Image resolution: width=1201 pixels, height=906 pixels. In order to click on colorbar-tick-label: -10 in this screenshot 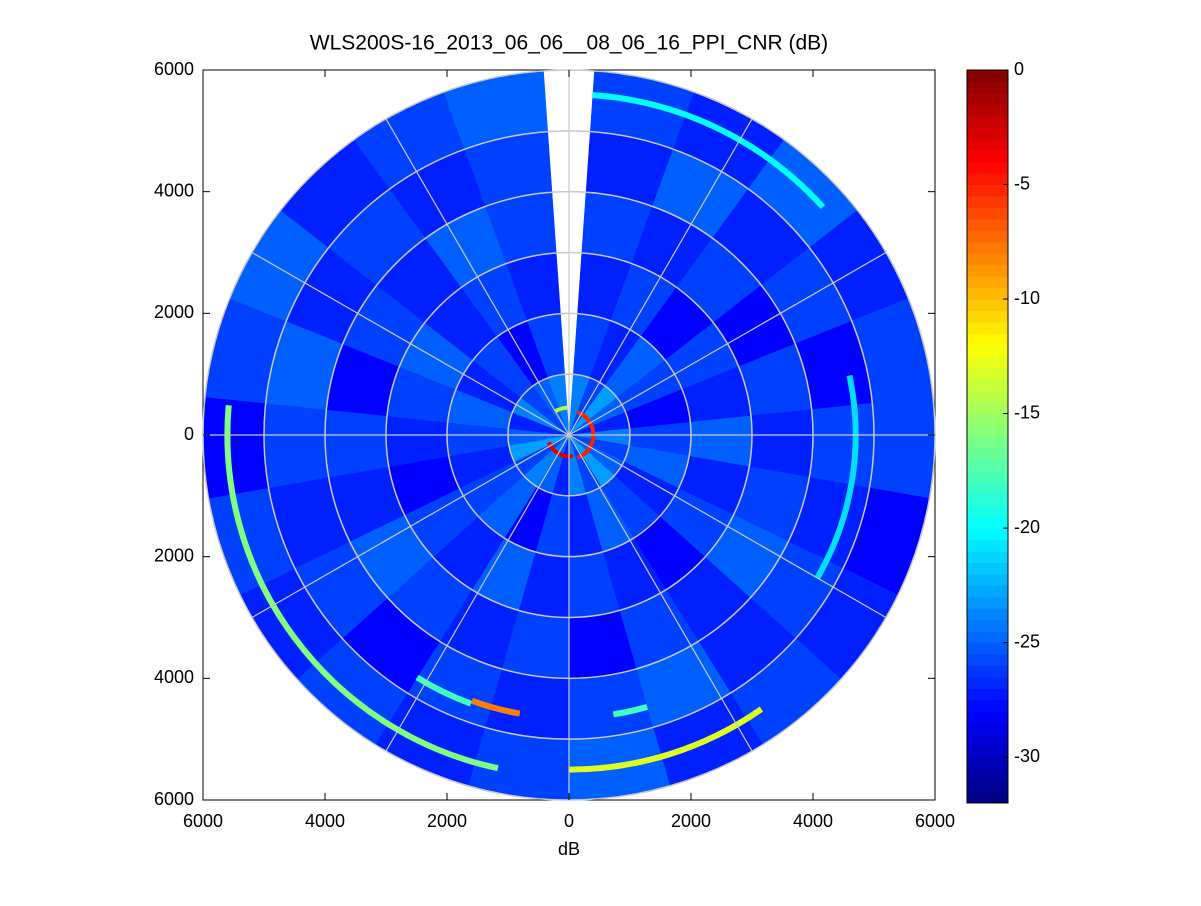, I will do `click(1027, 298)`.